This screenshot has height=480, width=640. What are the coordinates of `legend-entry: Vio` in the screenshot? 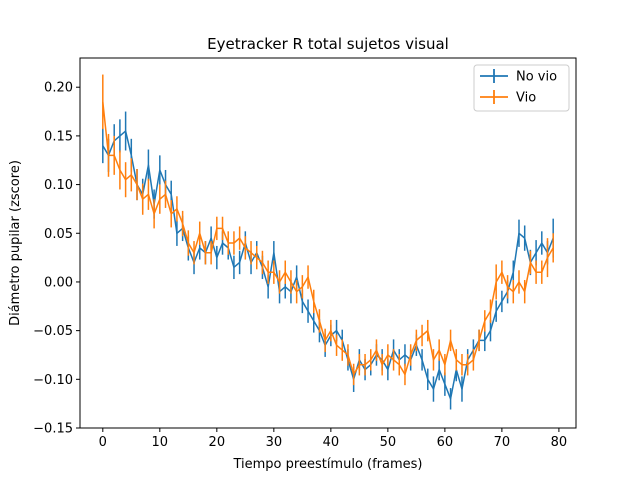 It's located at (508, 98).